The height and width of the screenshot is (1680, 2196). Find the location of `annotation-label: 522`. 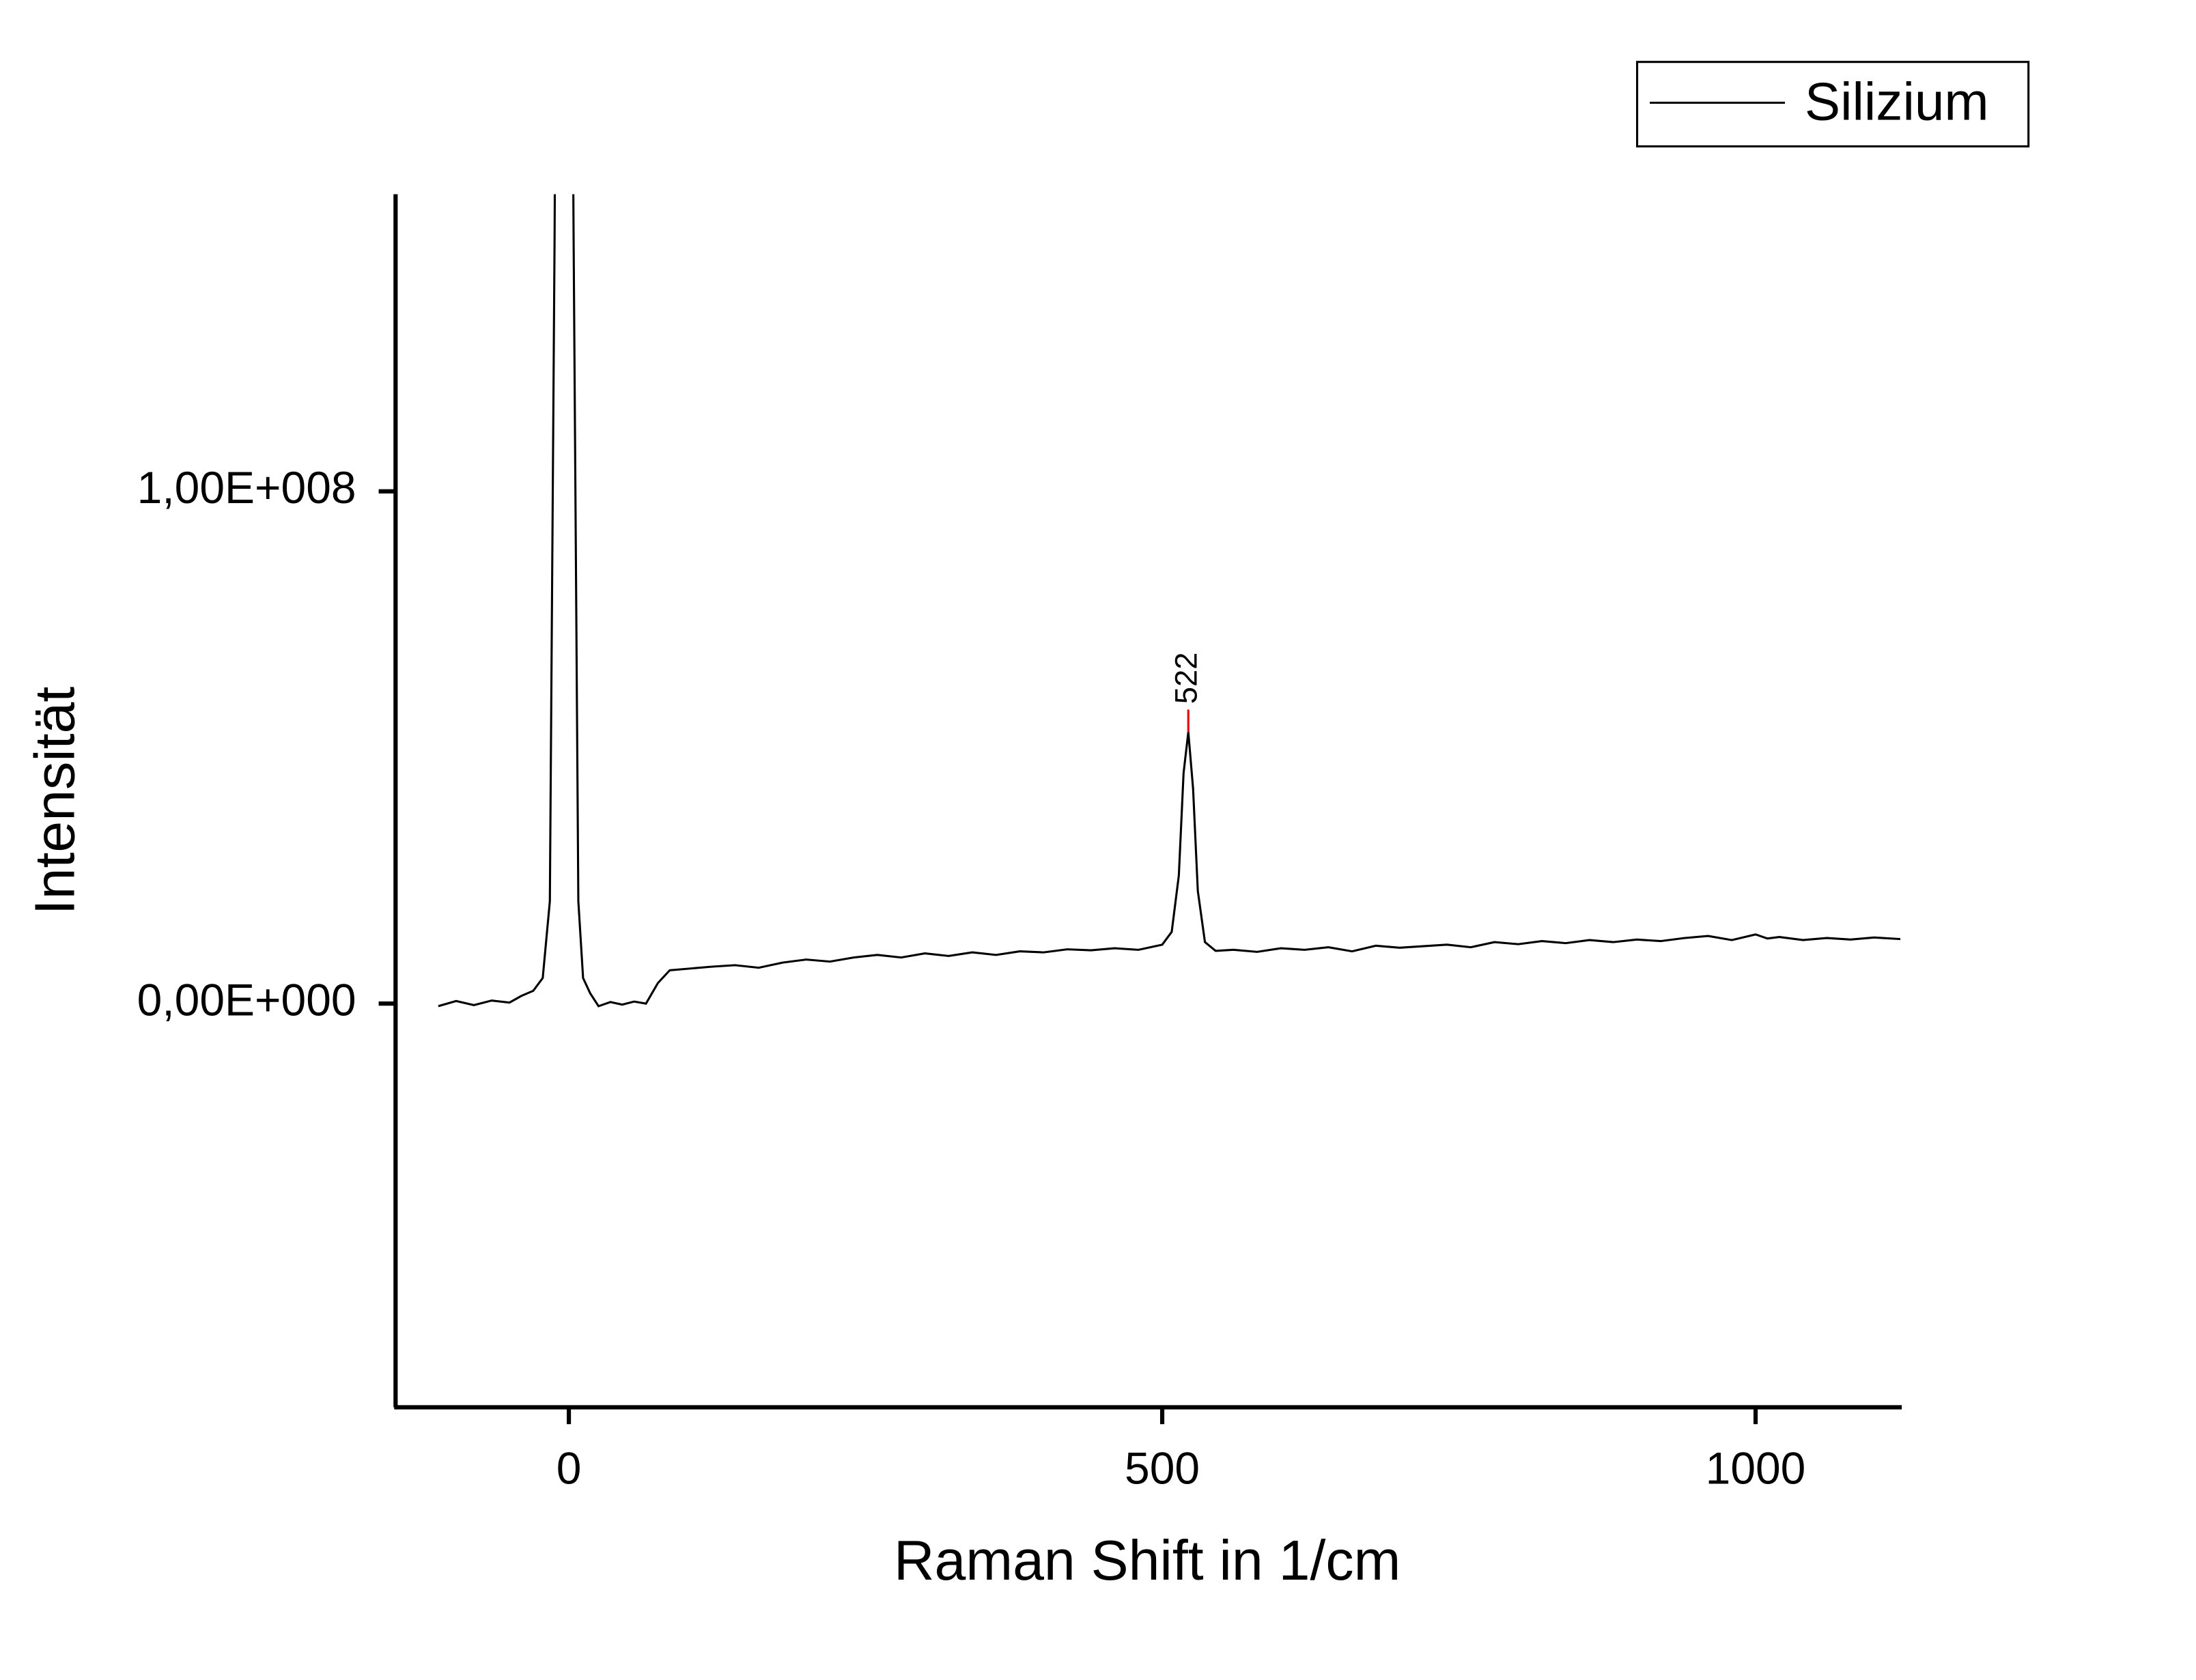

annotation-label: 522 is located at coordinates (1186, 678).